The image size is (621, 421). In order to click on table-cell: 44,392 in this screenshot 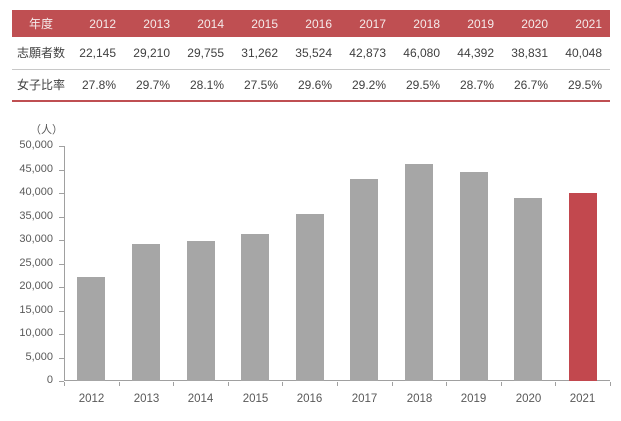, I will do `click(475, 52)`.